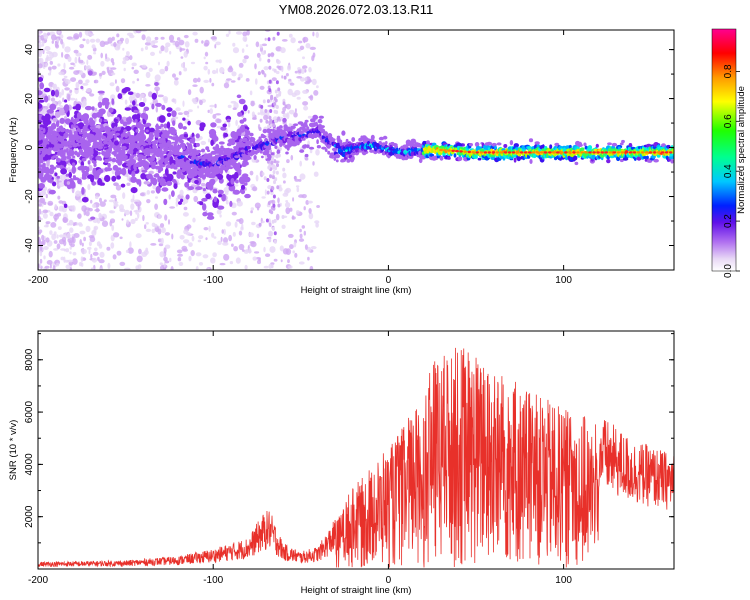 Image resolution: width=750 pixels, height=600 pixels. What do you see at coordinates (29, 245) in the screenshot?
I see `spectrogram-ytick-label: -40` at bounding box center [29, 245].